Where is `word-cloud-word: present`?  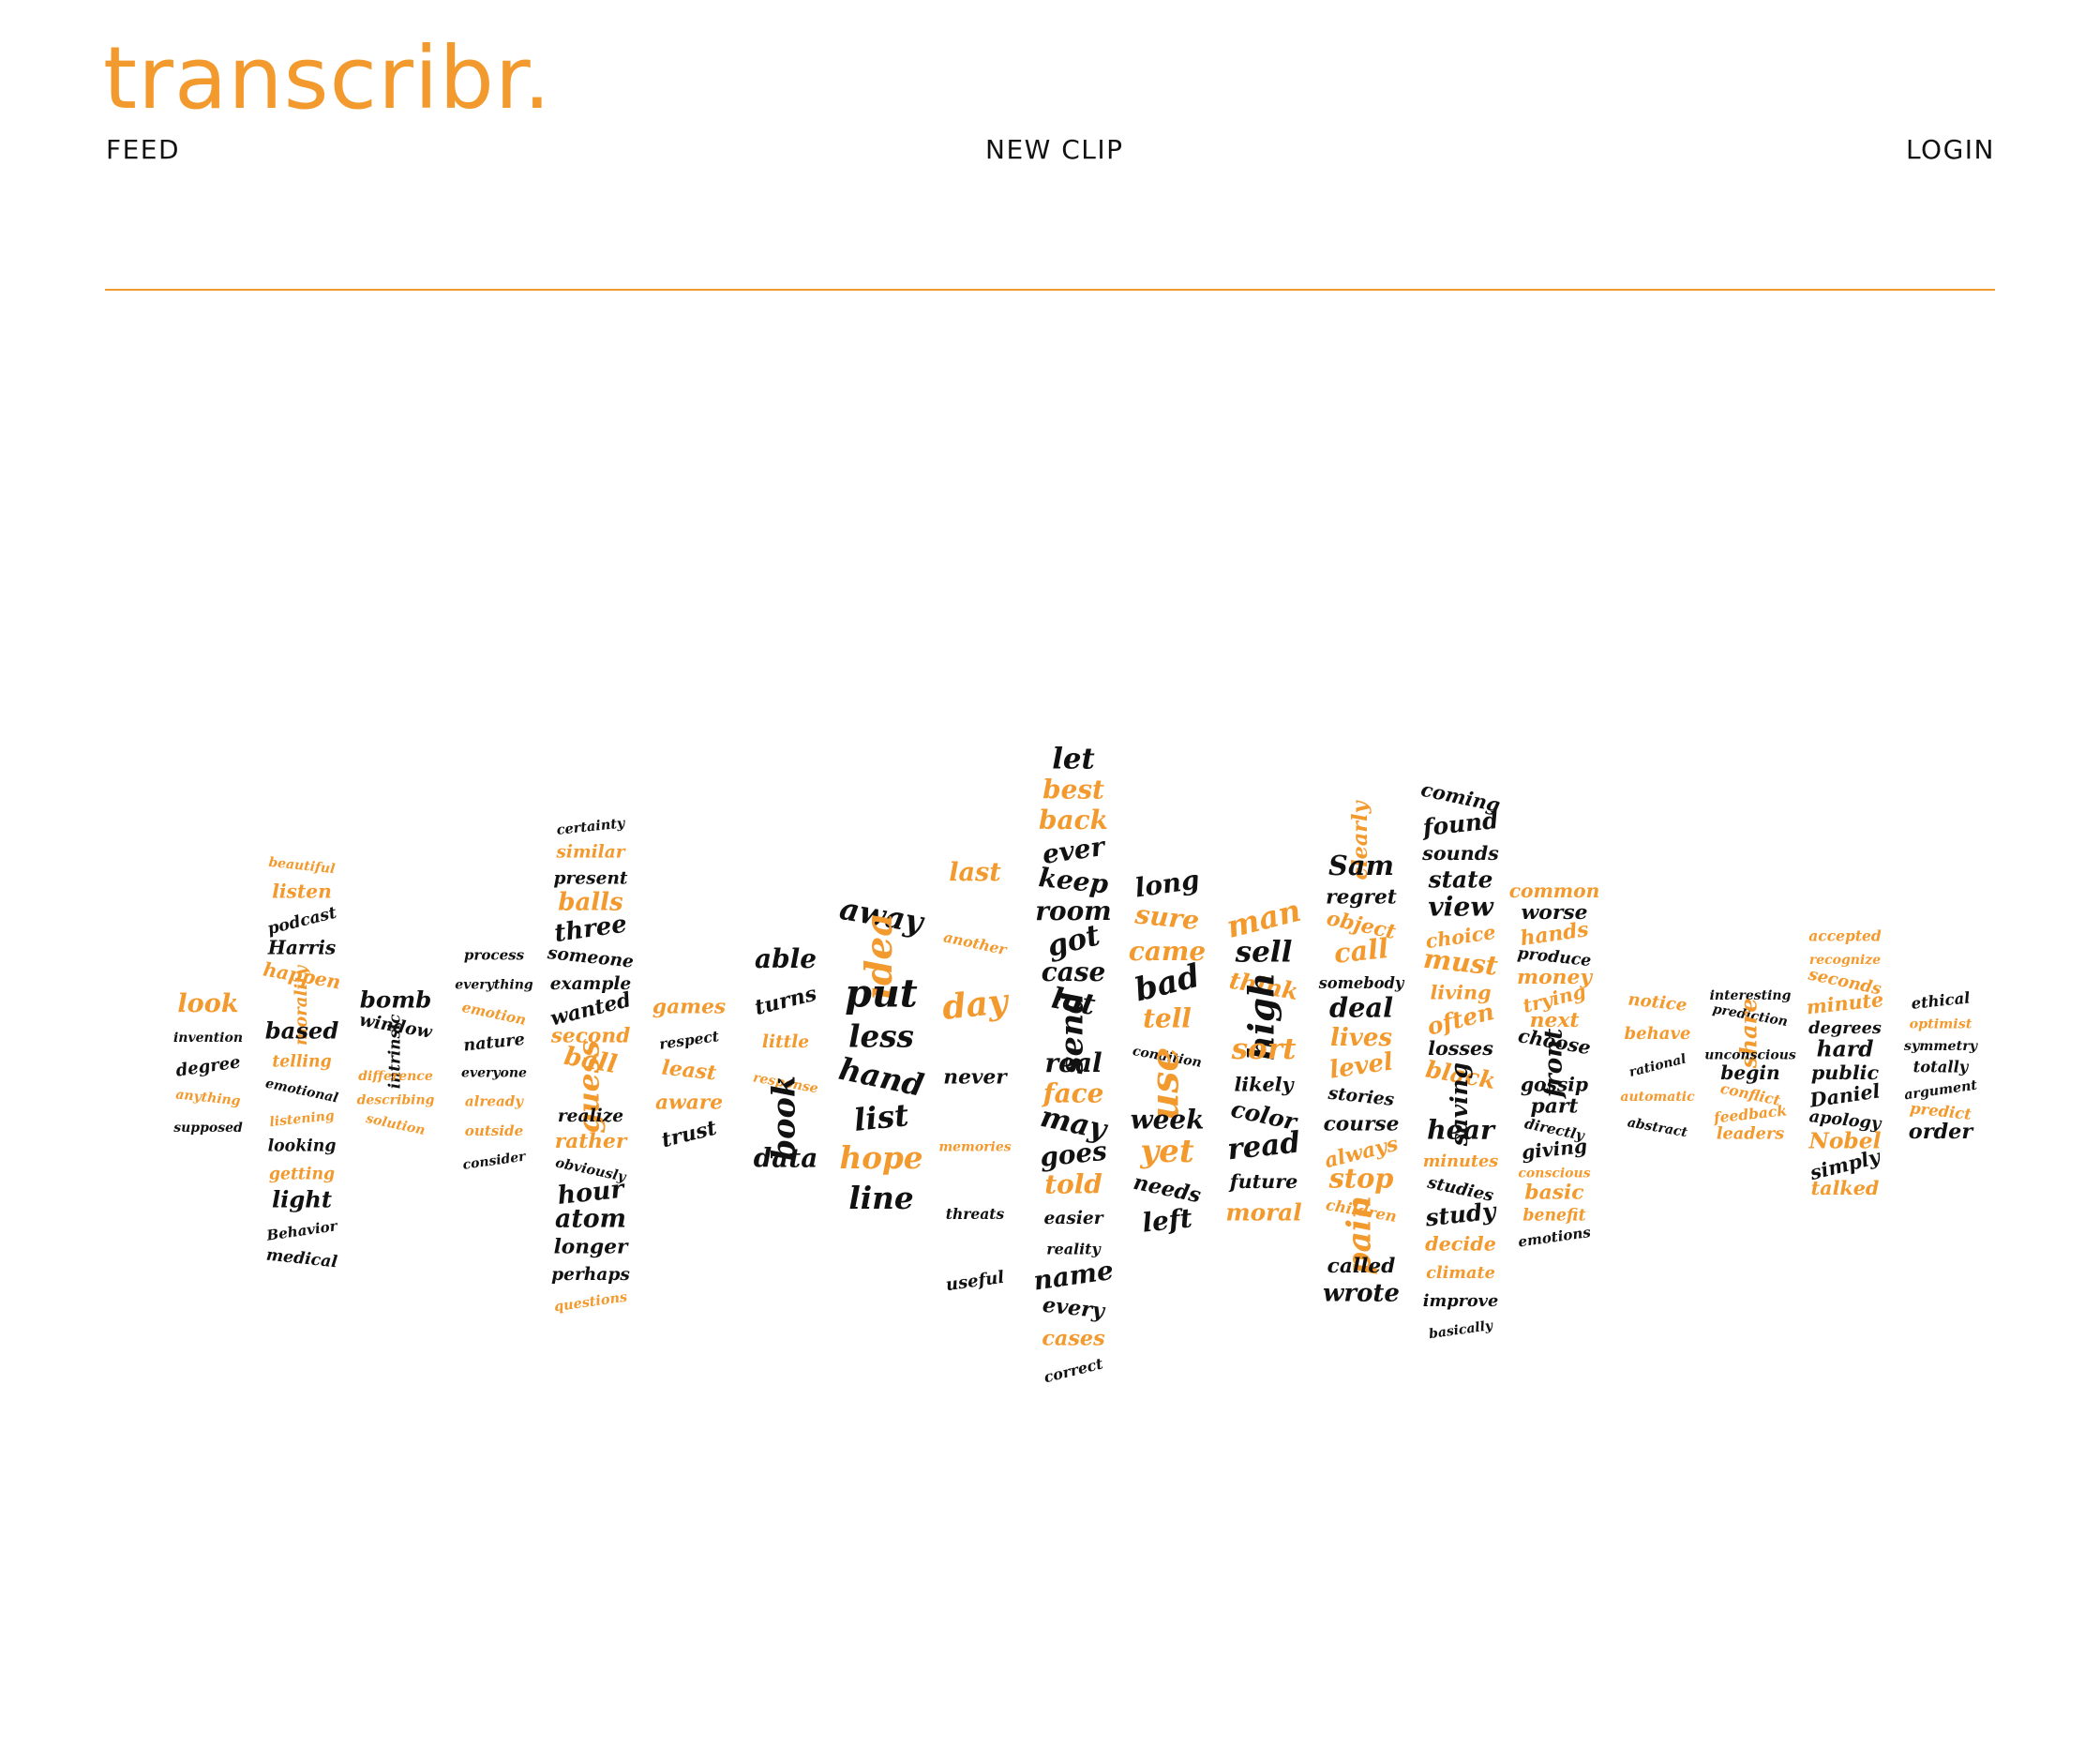
word-cloud-word: present is located at coordinates (590, 878).